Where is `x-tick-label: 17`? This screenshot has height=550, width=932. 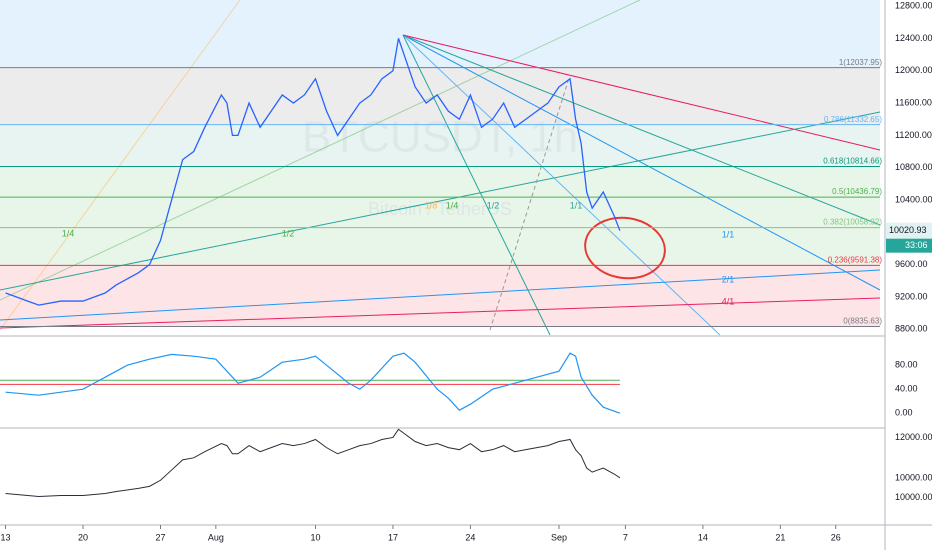 x-tick-label: 17 is located at coordinates (393, 537).